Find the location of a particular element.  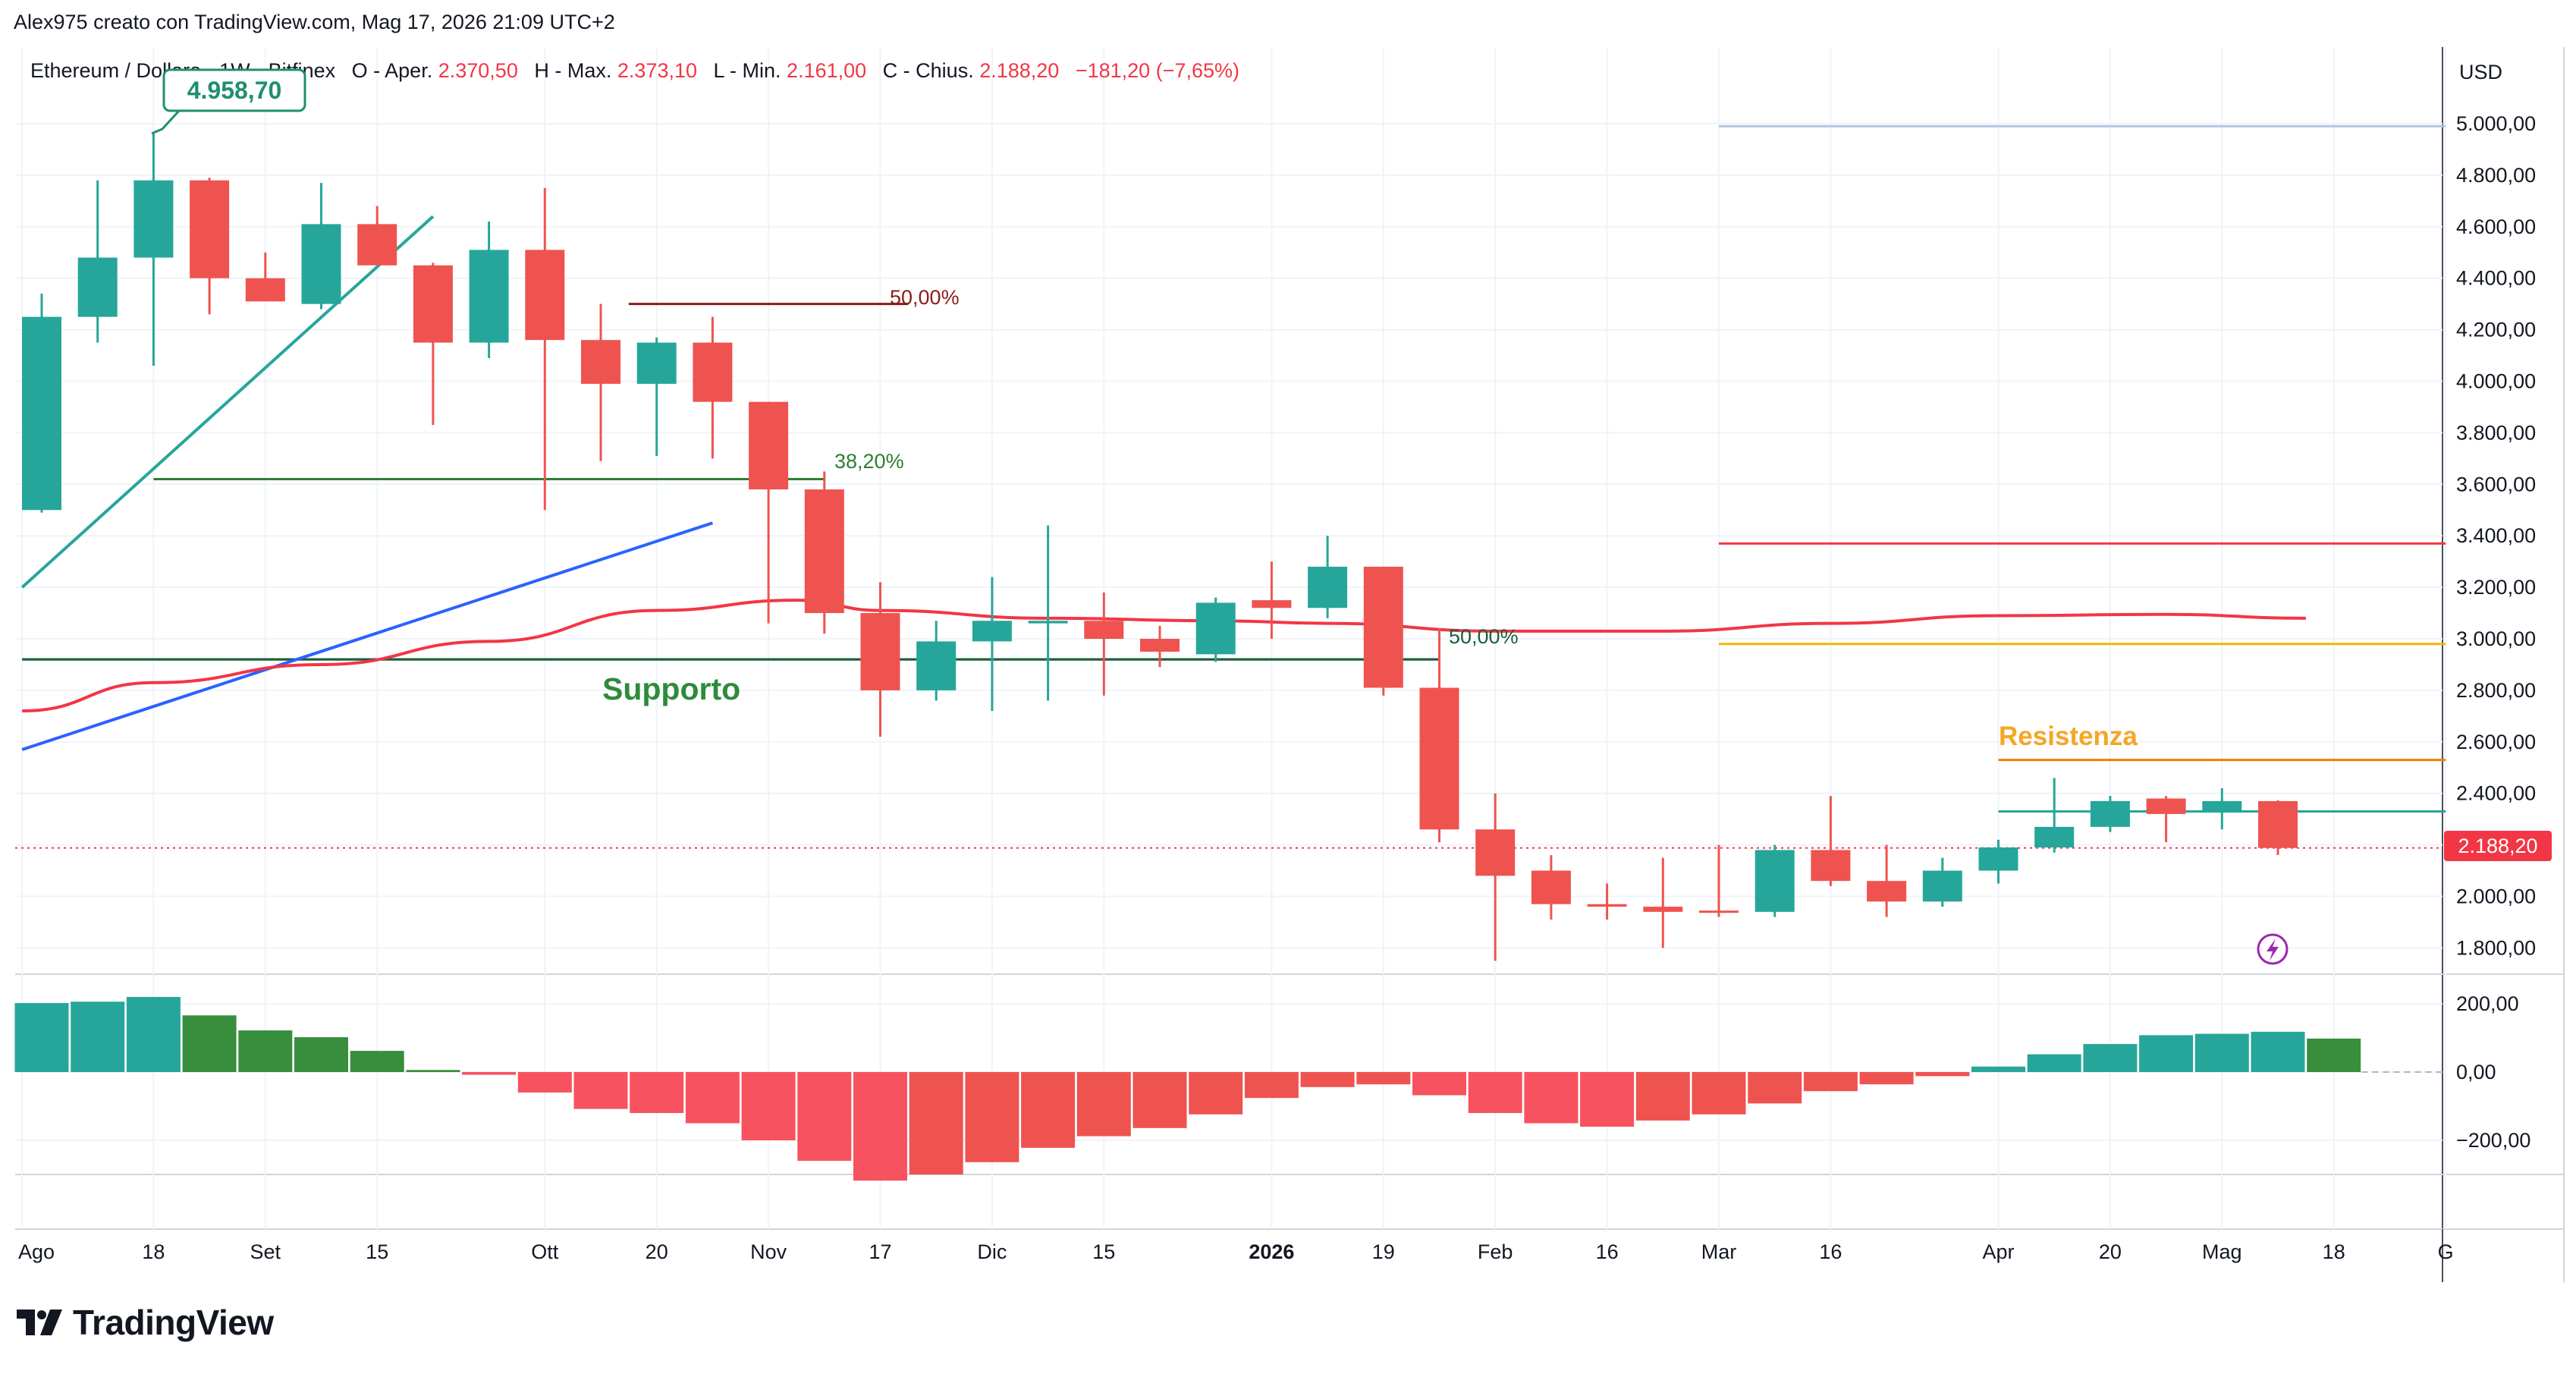

fib-50-mid-label: 50,00% is located at coordinates (1484, 636).